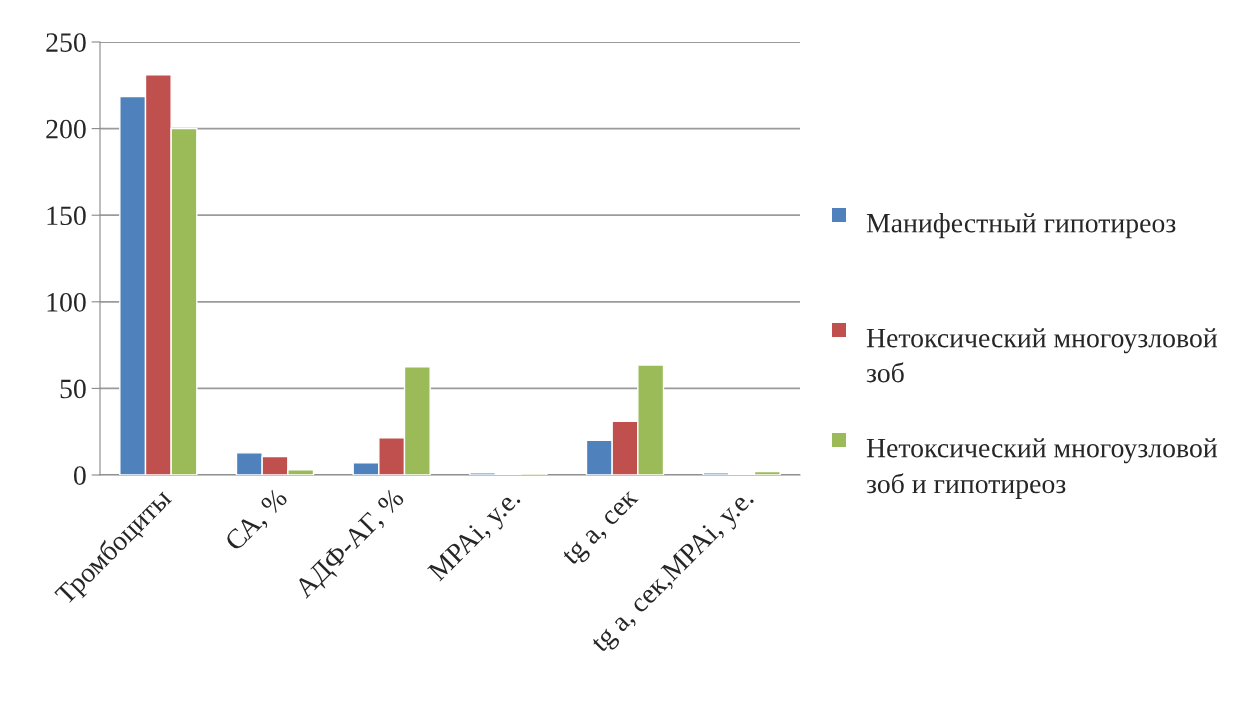  Describe the element at coordinates (66, 216) in the screenshot. I see `y-tick-label: 150` at that location.